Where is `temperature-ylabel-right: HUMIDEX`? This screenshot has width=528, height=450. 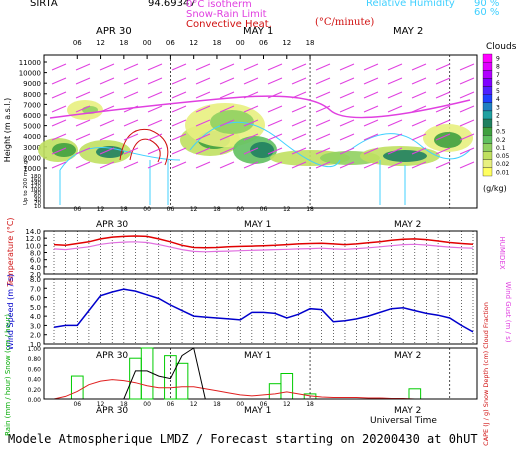
temperature-ylabel-right: HUMIDEX is located at coordinates (502, 252).